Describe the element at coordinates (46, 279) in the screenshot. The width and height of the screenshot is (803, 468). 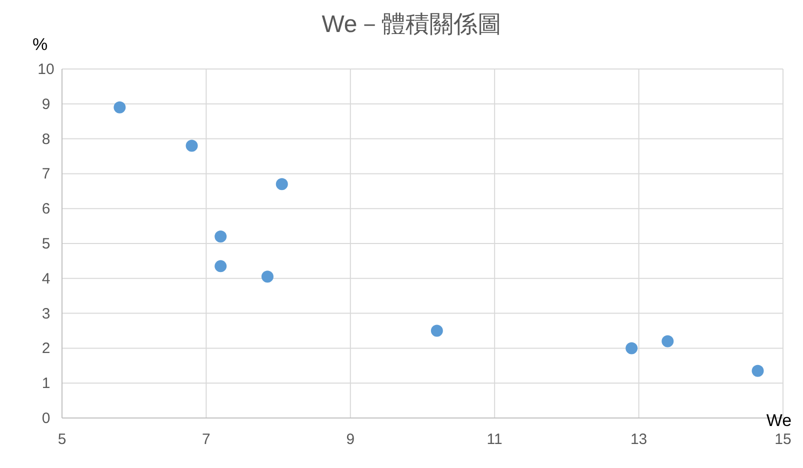
I see `y-tick-label: 4` at that location.